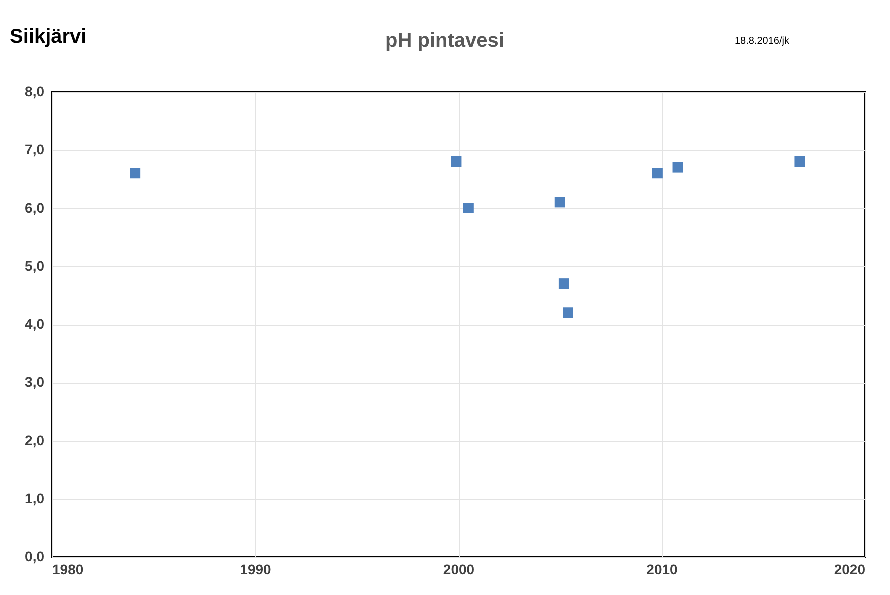 Image resolution: width=890 pixels, height=595 pixels. What do you see at coordinates (850, 570) in the screenshot?
I see `x-tick-label: 2020` at bounding box center [850, 570].